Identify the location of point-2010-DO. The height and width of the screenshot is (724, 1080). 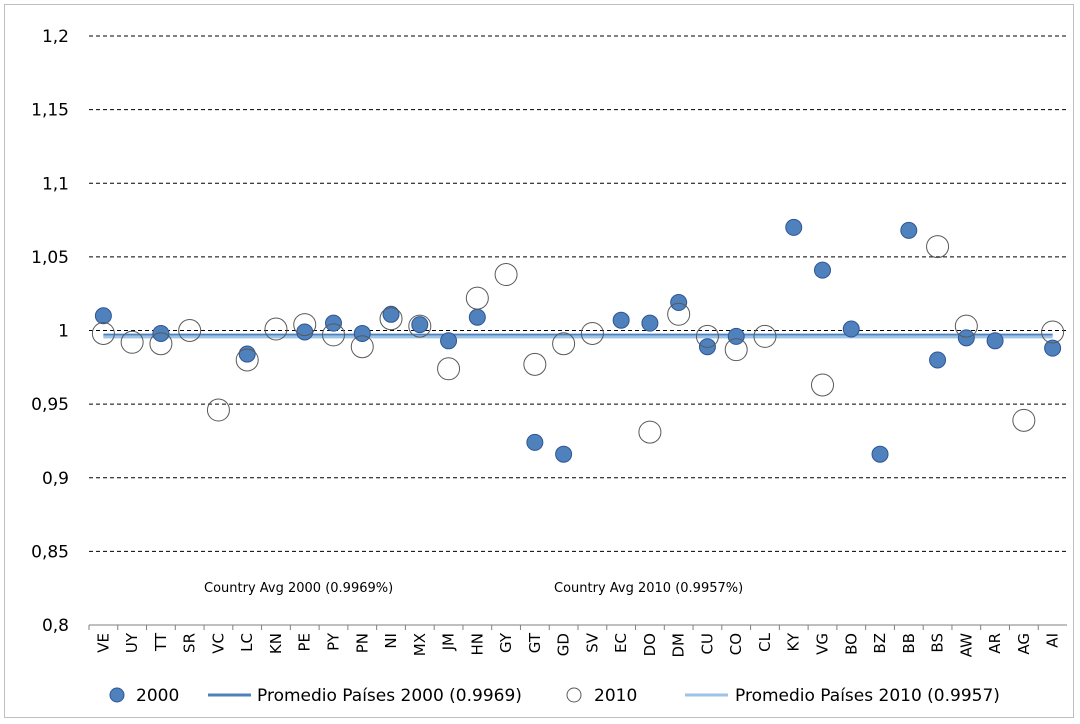
(650, 432).